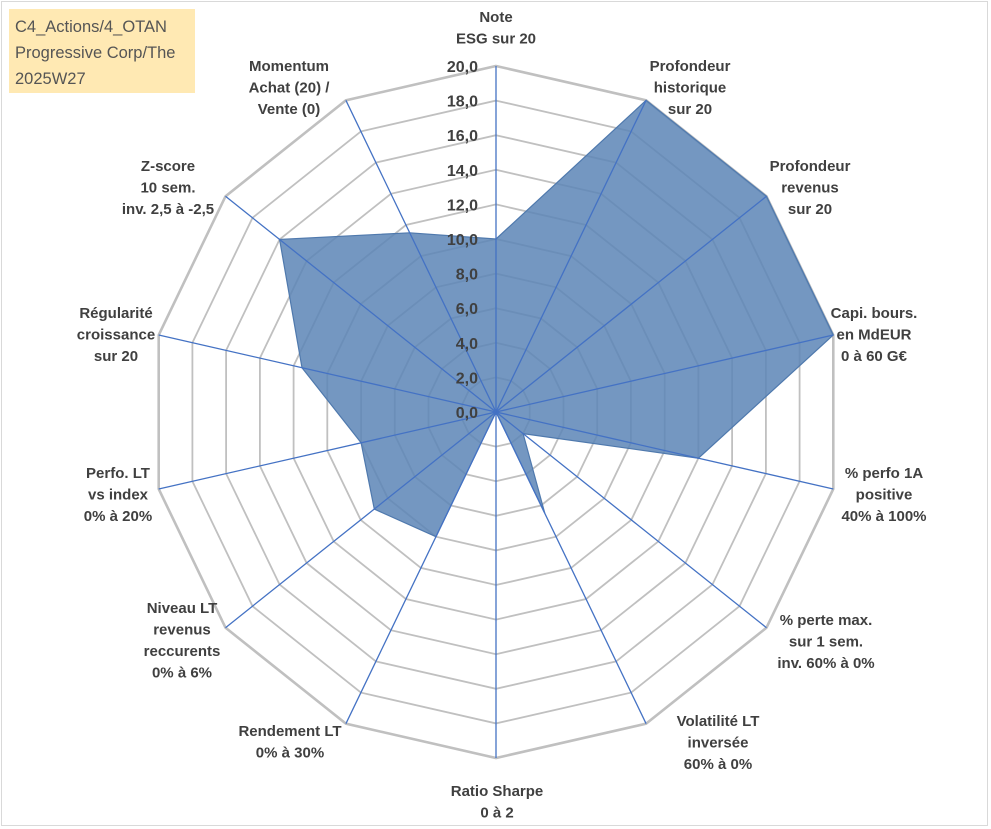 This screenshot has height=829, width=991. I want to click on axis-label-line: vs index, so click(118, 495).